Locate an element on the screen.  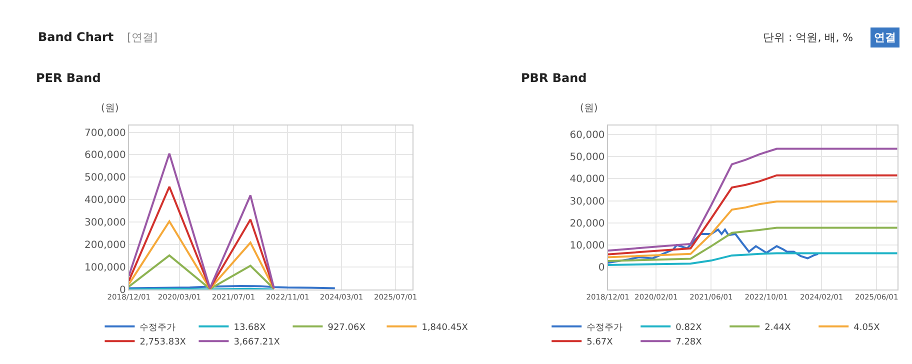
legend-label: 7.28X is located at coordinates (689, 343).